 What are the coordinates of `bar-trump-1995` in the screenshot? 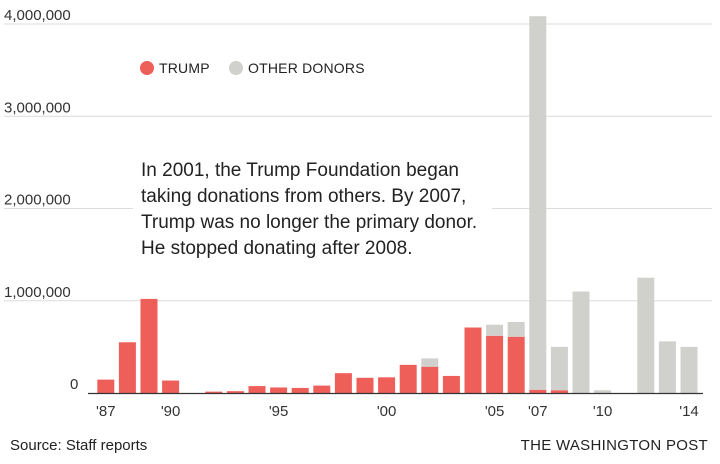 It's located at (279, 390).